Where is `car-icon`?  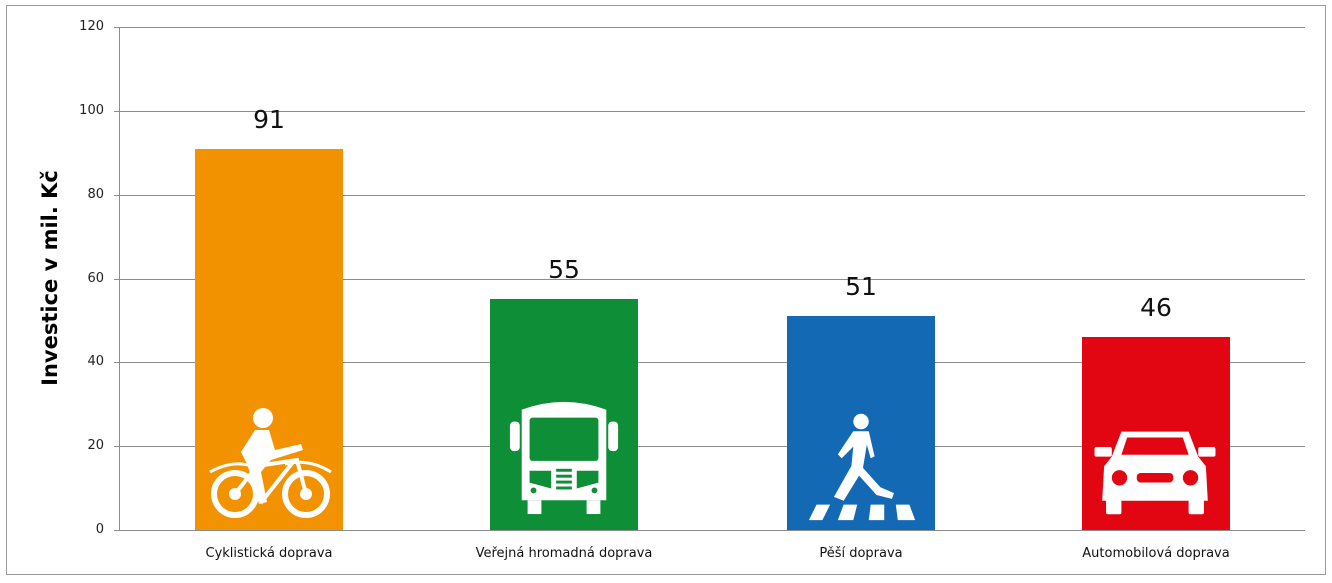
car-icon is located at coordinates (1155, 472).